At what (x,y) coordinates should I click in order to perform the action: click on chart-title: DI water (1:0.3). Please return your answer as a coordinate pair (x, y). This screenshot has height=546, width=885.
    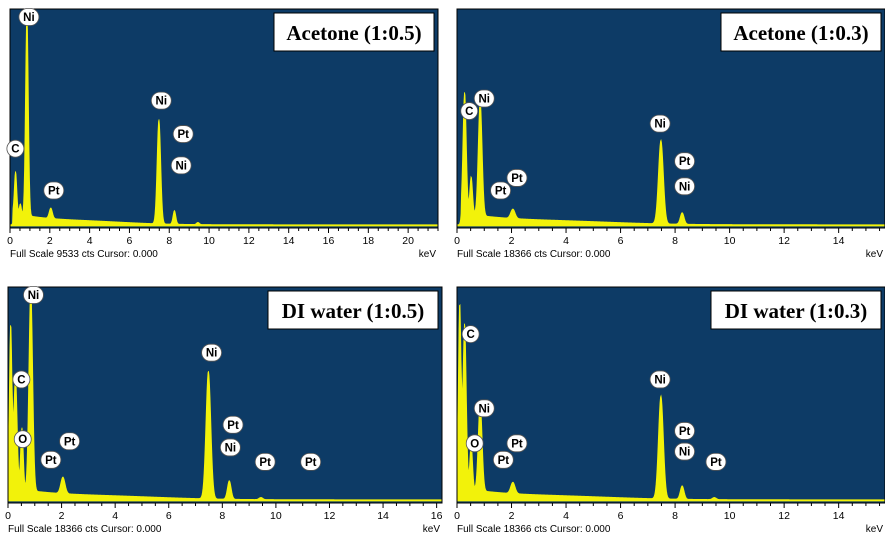
    Looking at the image, I should click on (796, 311).